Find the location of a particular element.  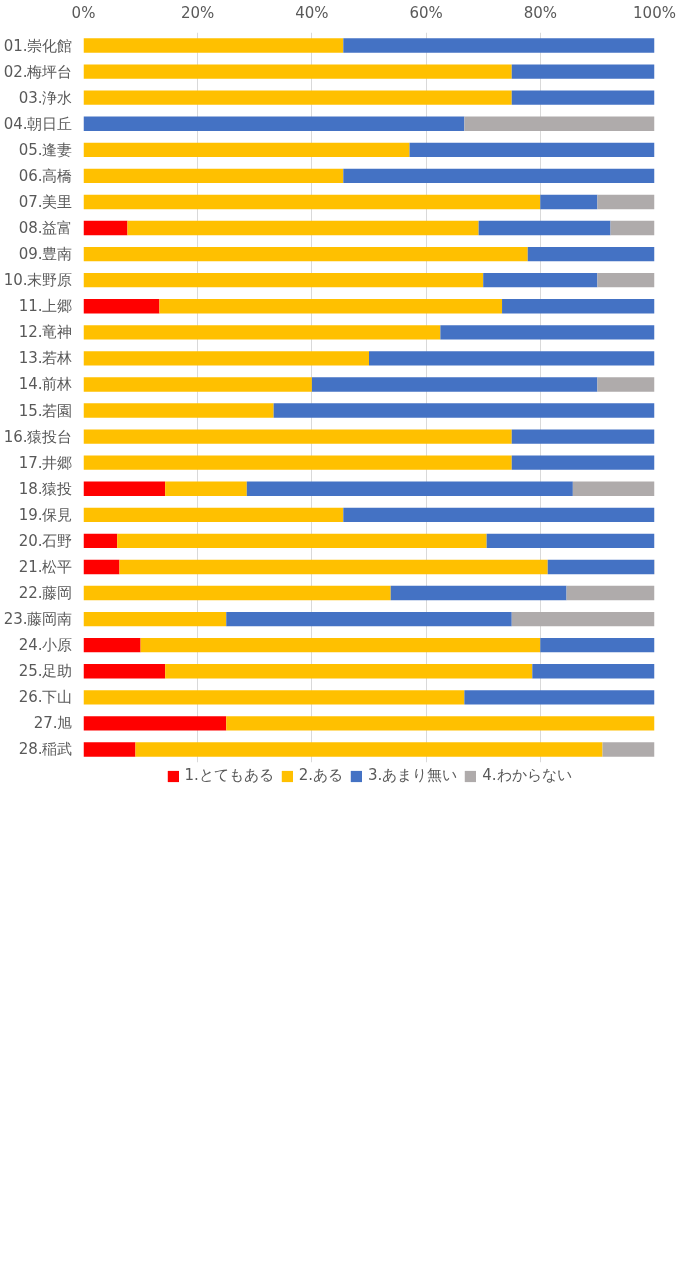

y-tick-label: 05.逢妻 is located at coordinates (45, 149).